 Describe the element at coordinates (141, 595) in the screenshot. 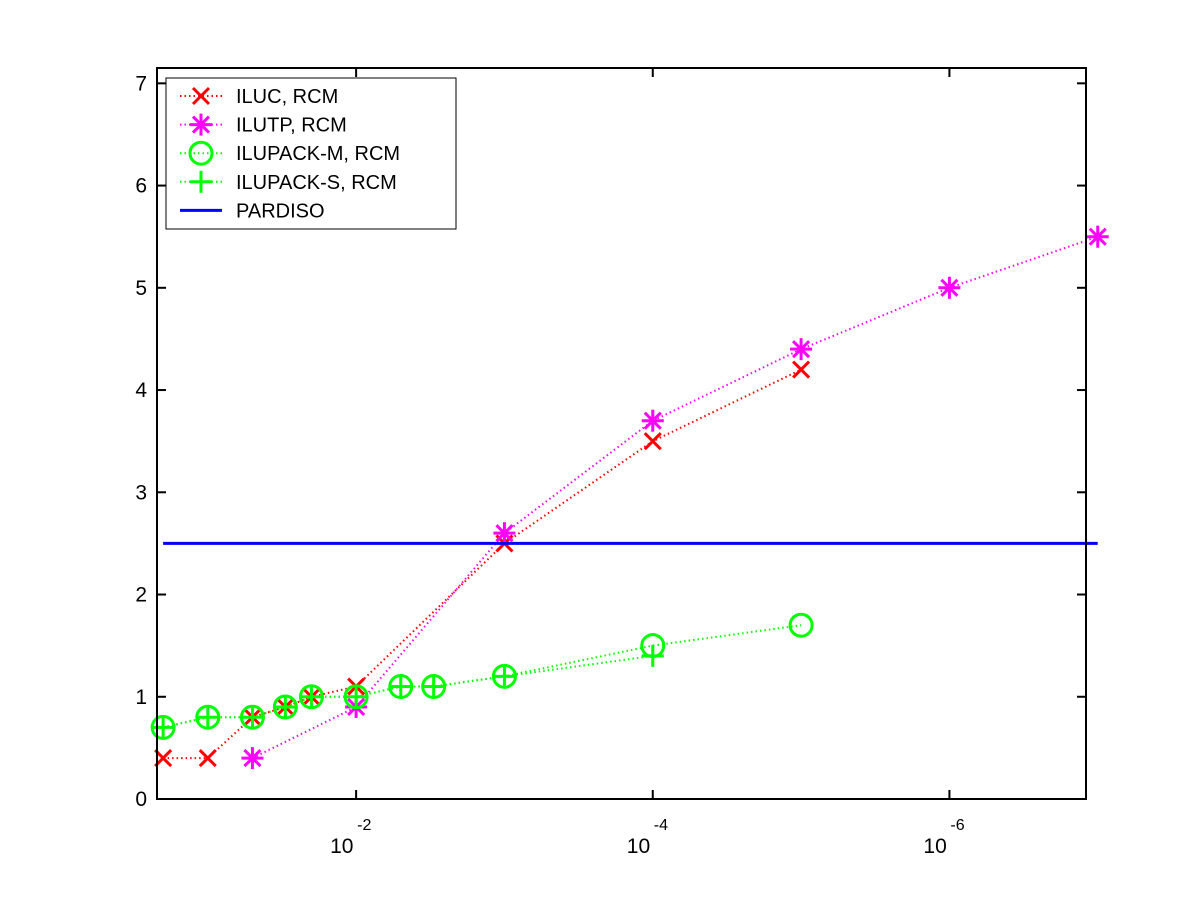

I see `y-tick-label: 2` at that location.